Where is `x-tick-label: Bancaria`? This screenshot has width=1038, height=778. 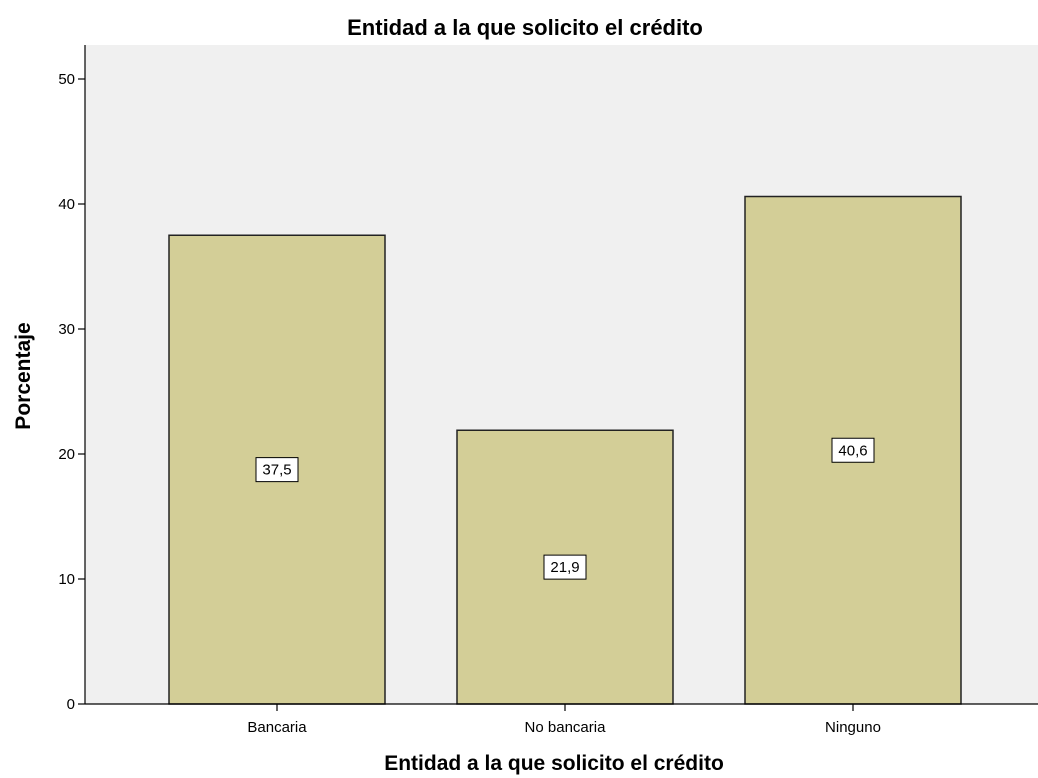 x-tick-label: Bancaria is located at coordinates (277, 727).